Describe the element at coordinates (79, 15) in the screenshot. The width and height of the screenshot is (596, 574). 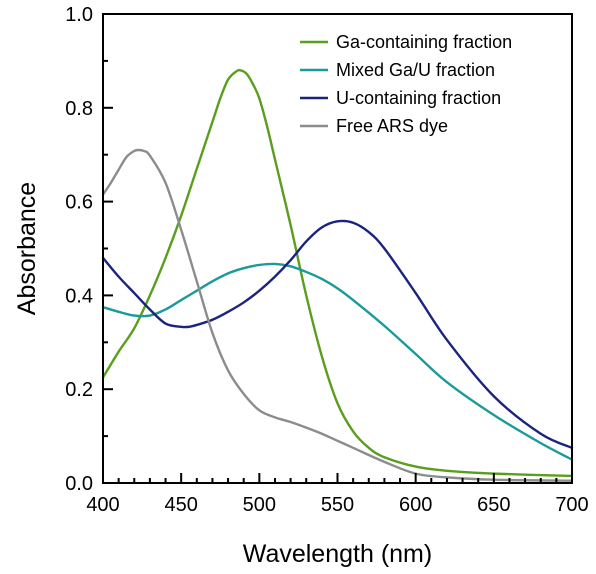
I see `y-tick-label: 1.0` at that location.